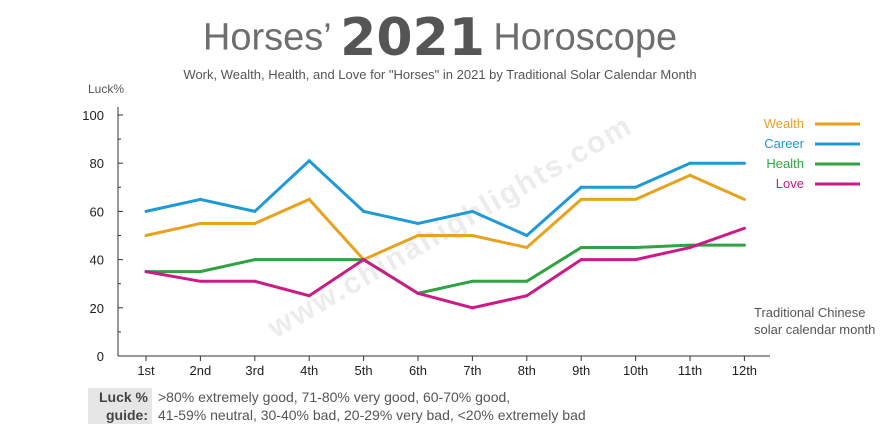 The image size is (895, 430). I want to click on x-tick-label: 2nd, so click(201, 370).